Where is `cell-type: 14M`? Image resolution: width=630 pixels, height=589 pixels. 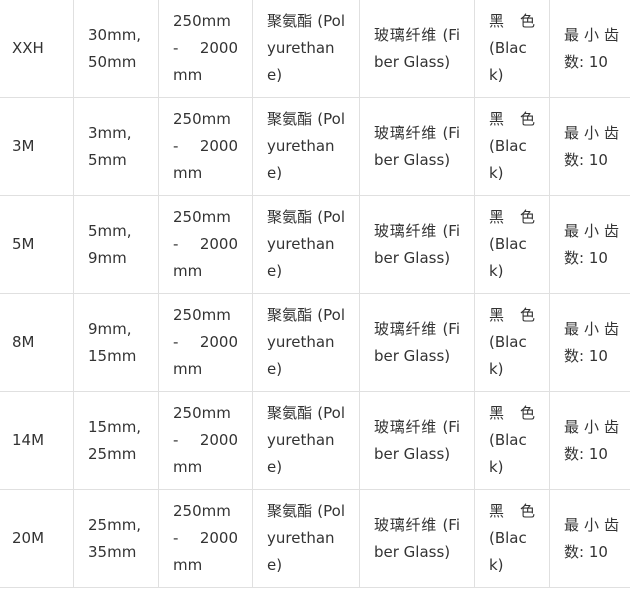 cell-type: 14M is located at coordinates (37, 440).